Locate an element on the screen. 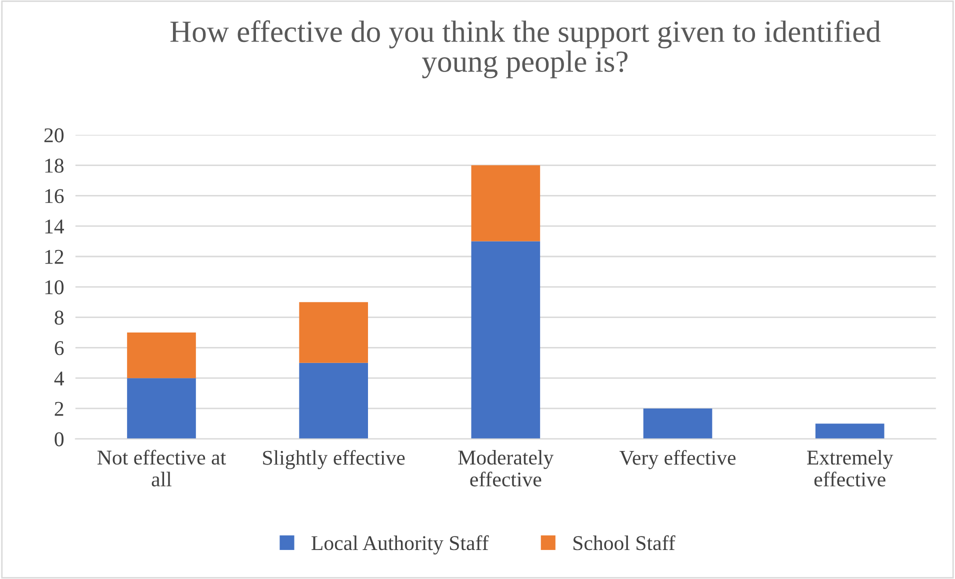  x-tick-label: Slightly effective is located at coordinates (334, 460).